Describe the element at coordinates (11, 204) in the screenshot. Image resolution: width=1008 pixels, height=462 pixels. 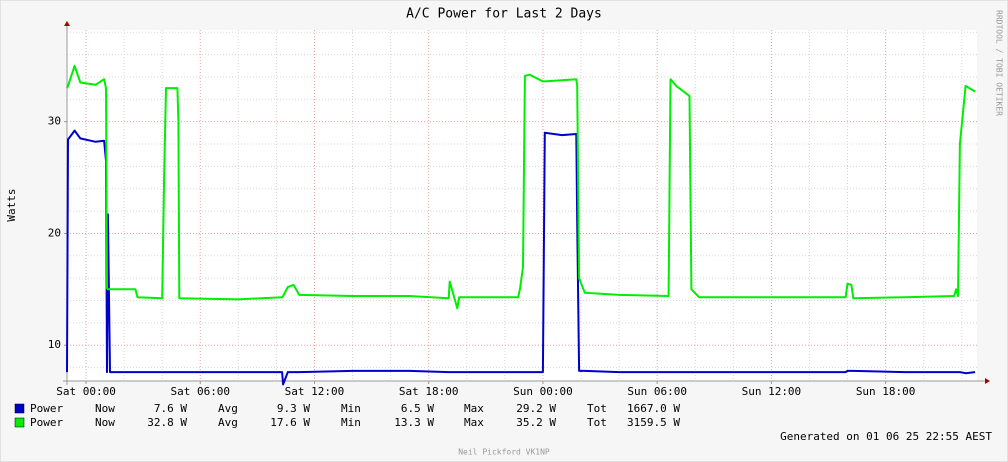
I see `y-axis-label: Watts` at that location.